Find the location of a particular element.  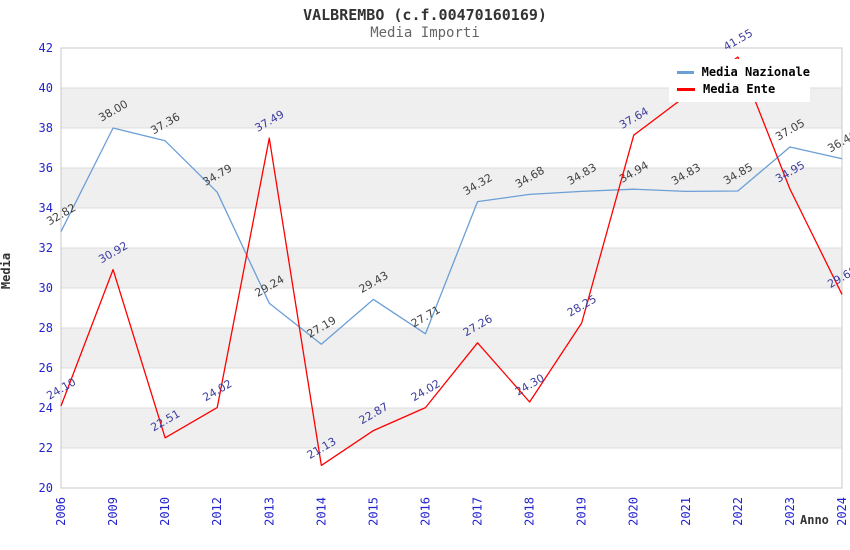

y-axis-title: Media is located at coordinates (6, 271).